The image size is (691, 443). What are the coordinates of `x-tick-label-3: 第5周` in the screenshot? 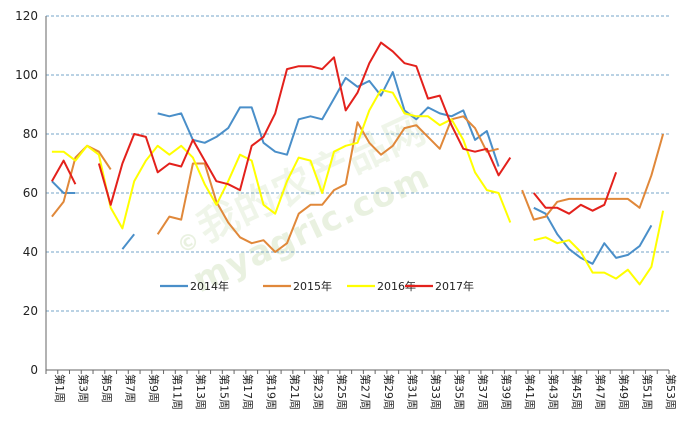 It's located at (107, 388).